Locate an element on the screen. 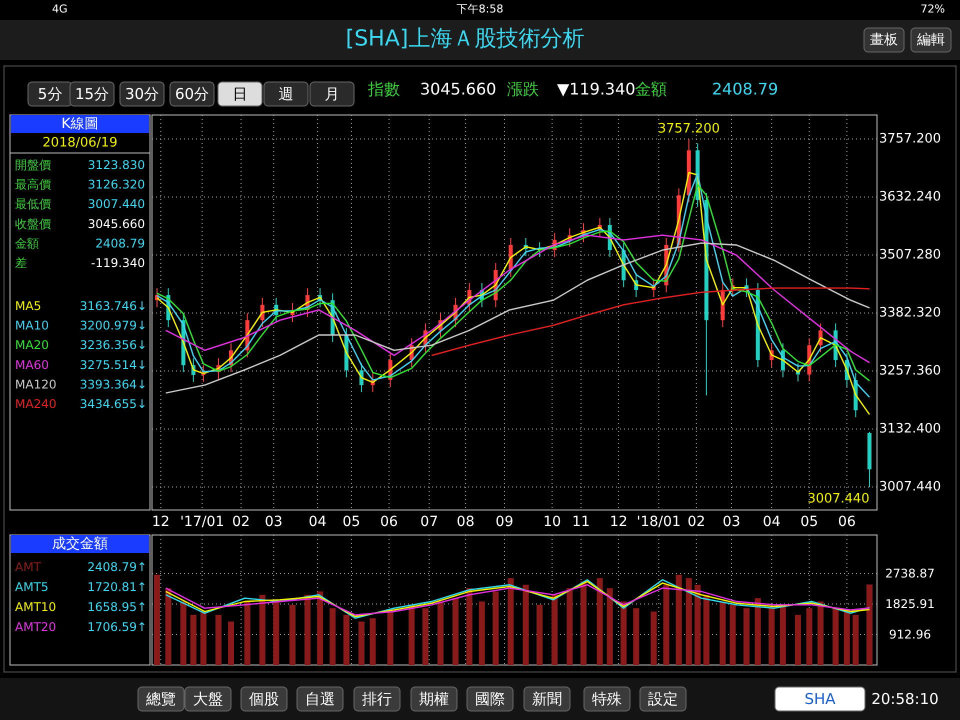 This screenshot has height=720, width=960. text: 開盤價 is located at coordinates (33, 165).